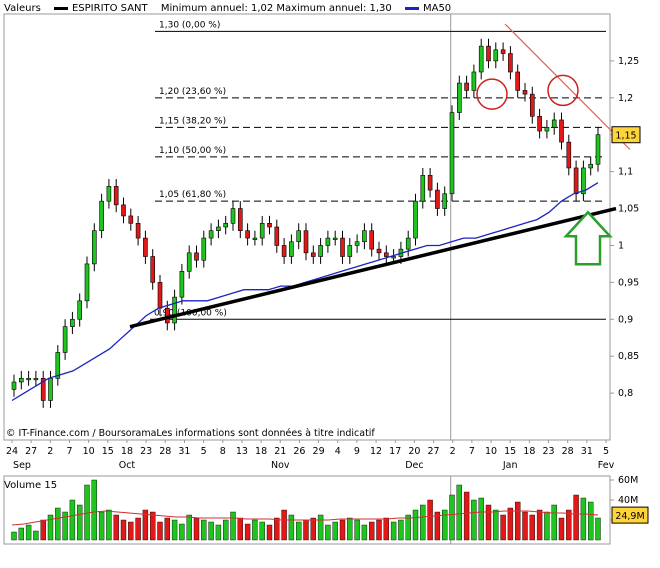 The image size is (660, 568). What do you see at coordinates (428, 8) in the screenshot?
I see `ma50-legend: MA50` at bounding box center [428, 8].